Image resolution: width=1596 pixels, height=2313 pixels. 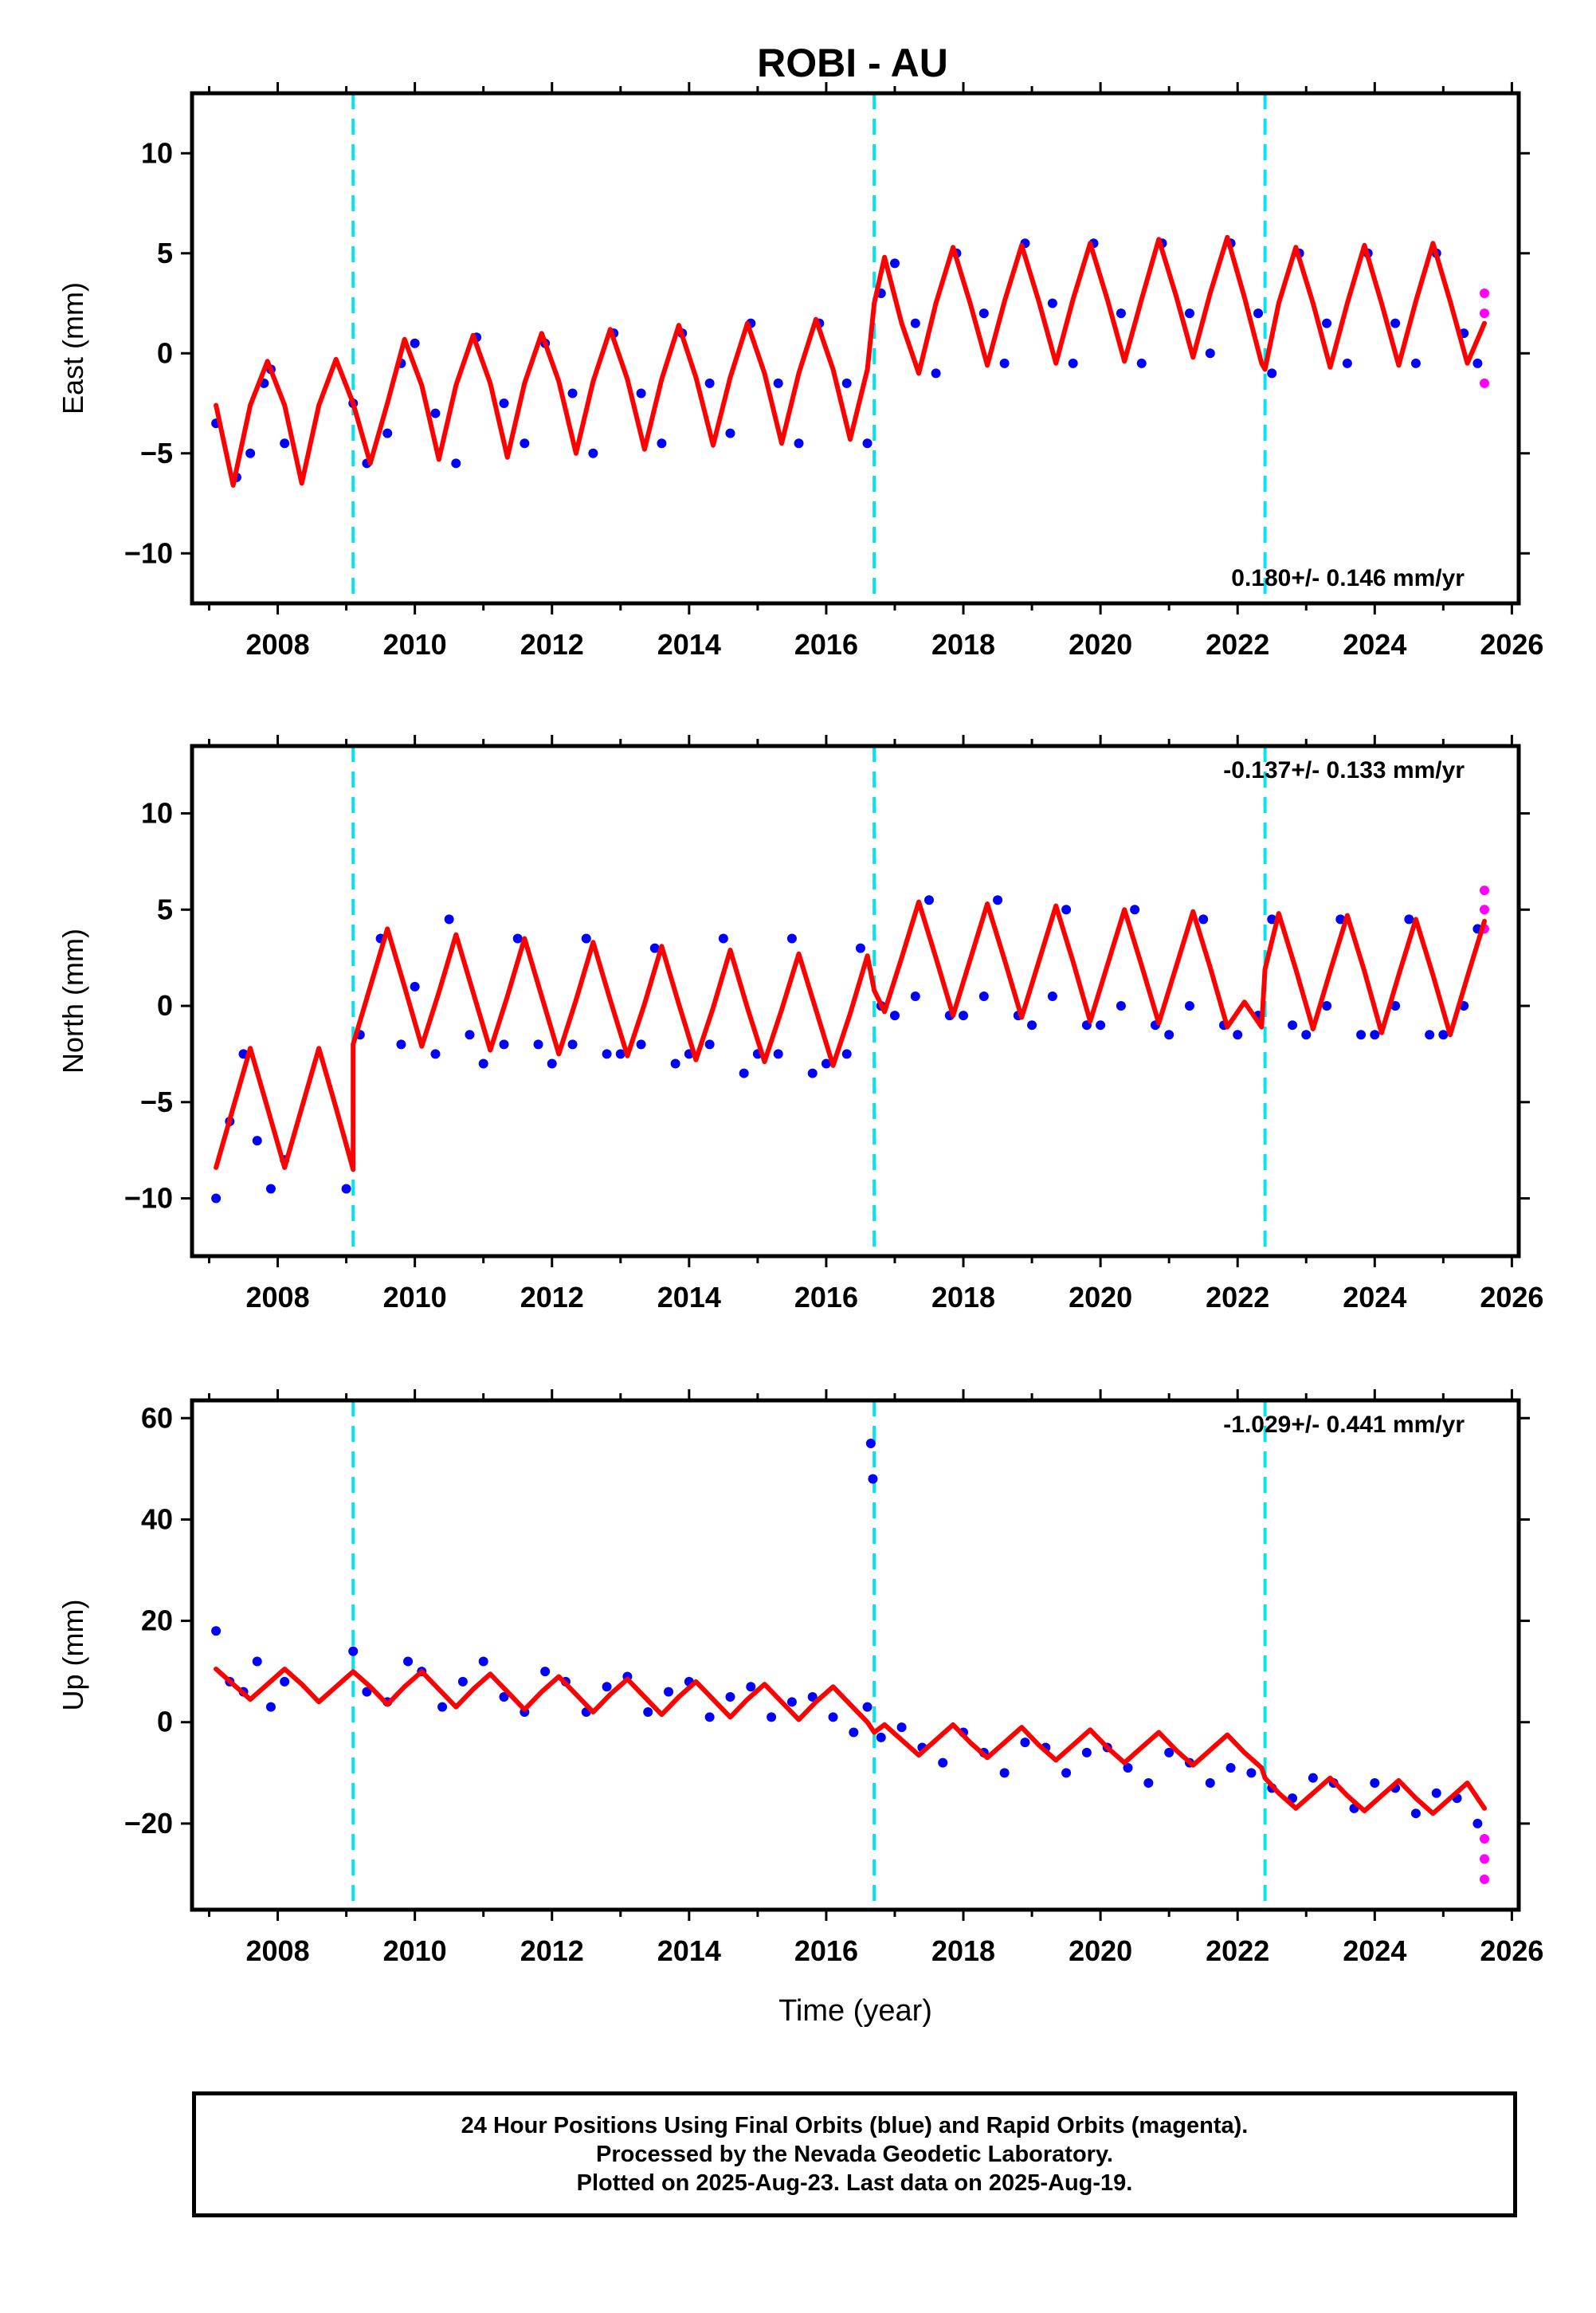 What do you see at coordinates (851, 361) in the screenshot?
I see `east-model-curve` at bounding box center [851, 361].